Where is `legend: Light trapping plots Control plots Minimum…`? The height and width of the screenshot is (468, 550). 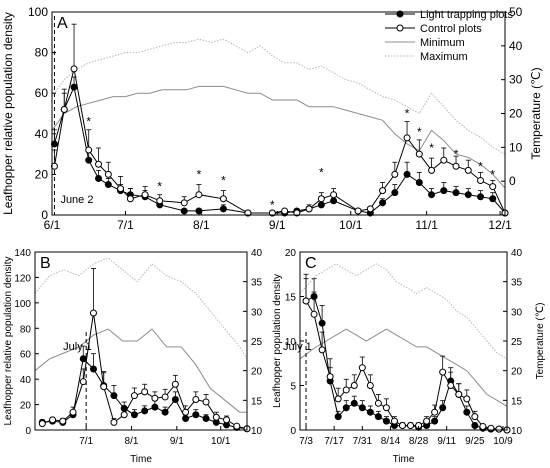
legend: Light trapping plots Control plots Minimum… is located at coordinates (449, 36).